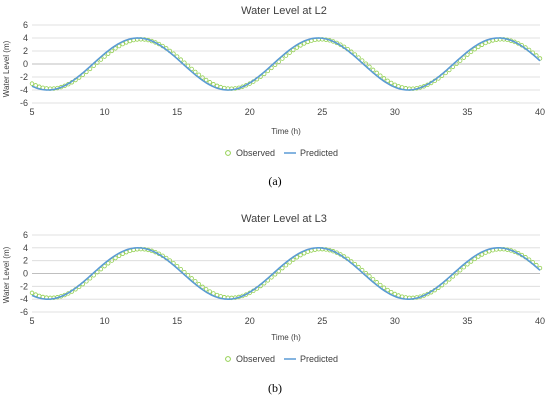  What do you see at coordinates (275, 388) in the screenshot?
I see `panel-caption-b: (b)` at bounding box center [275, 388].